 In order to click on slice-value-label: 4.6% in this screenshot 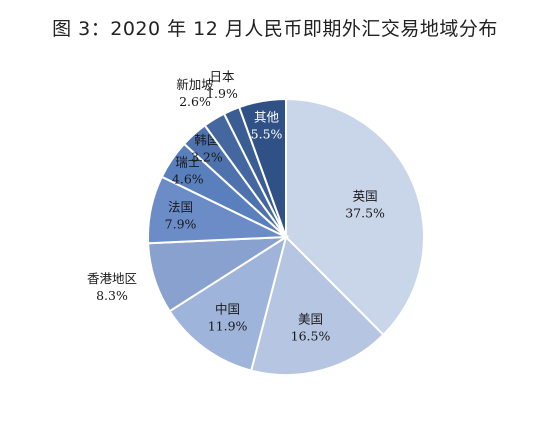, I will do `click(188, 178)`.